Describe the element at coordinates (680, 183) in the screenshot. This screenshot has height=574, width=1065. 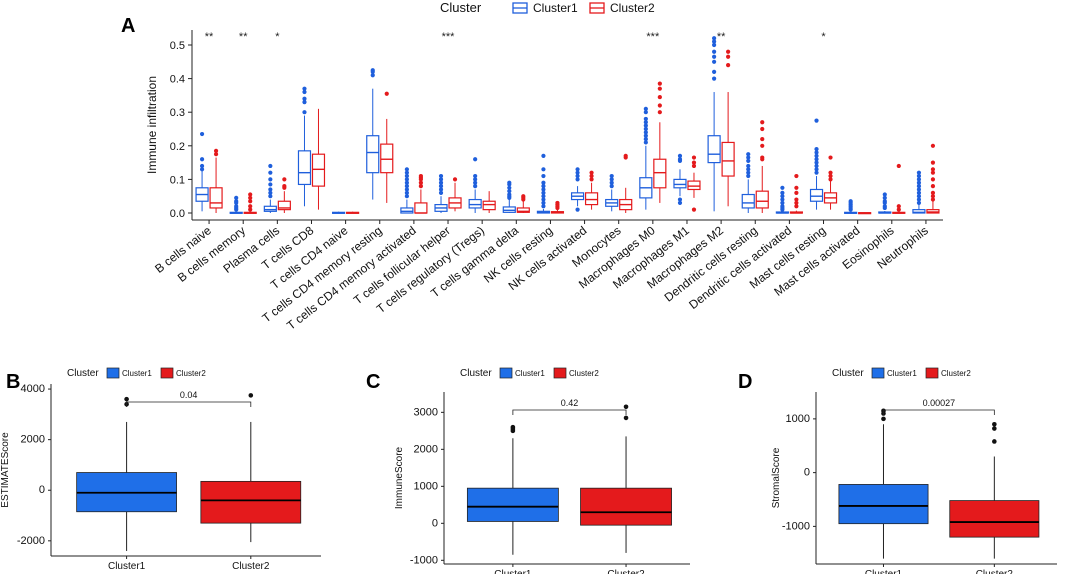
I see `box-cluster1-macrophages-m1` at that location.